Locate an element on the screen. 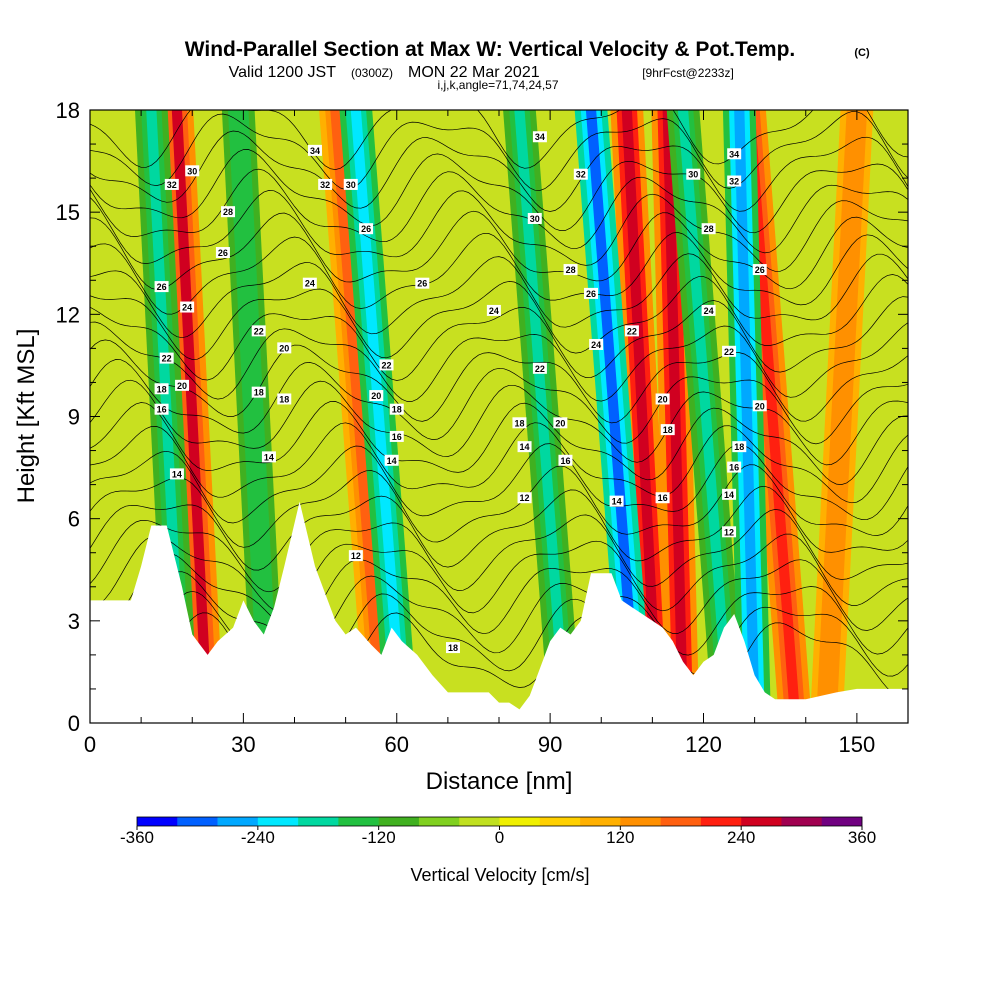 The height and width of the screenshot is (1000, 1000). contour-label: 30 is located at coordinates (192, 171).